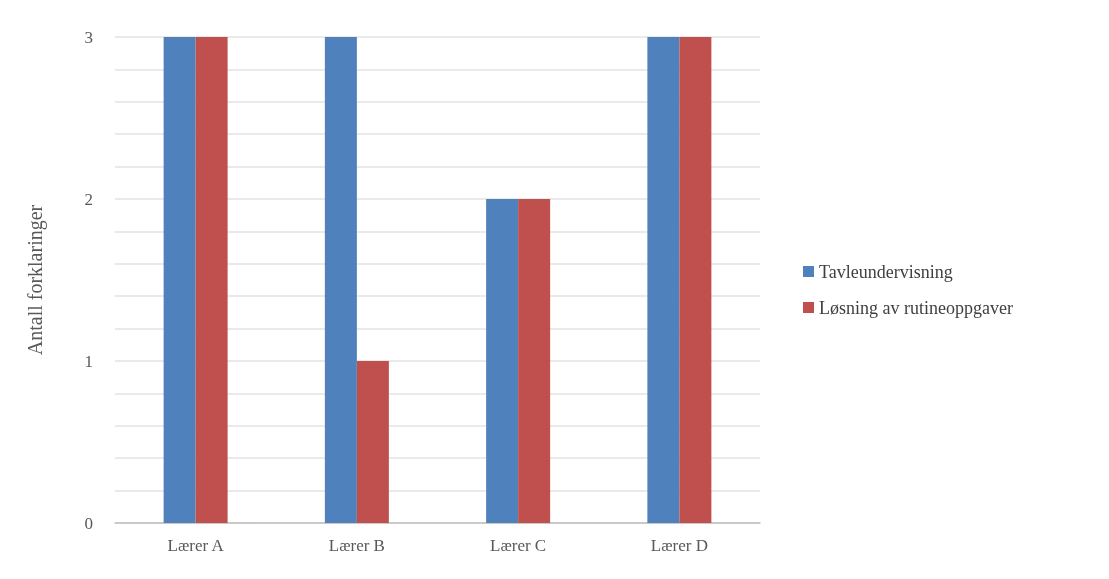  I want to click on y-tick-label: 1, so click(88, 361).